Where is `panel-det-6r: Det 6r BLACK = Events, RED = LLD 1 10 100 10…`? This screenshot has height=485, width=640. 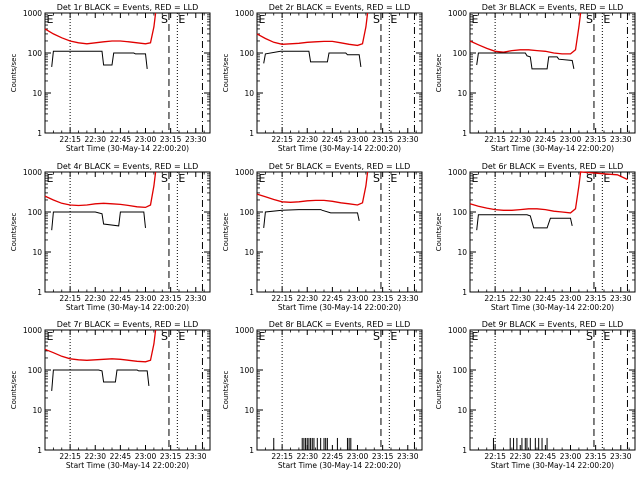 panel-det-6r: Det 6r BLACK = Events, RED = LLD 1 10 100 10… is located at coordinates (535, 237).